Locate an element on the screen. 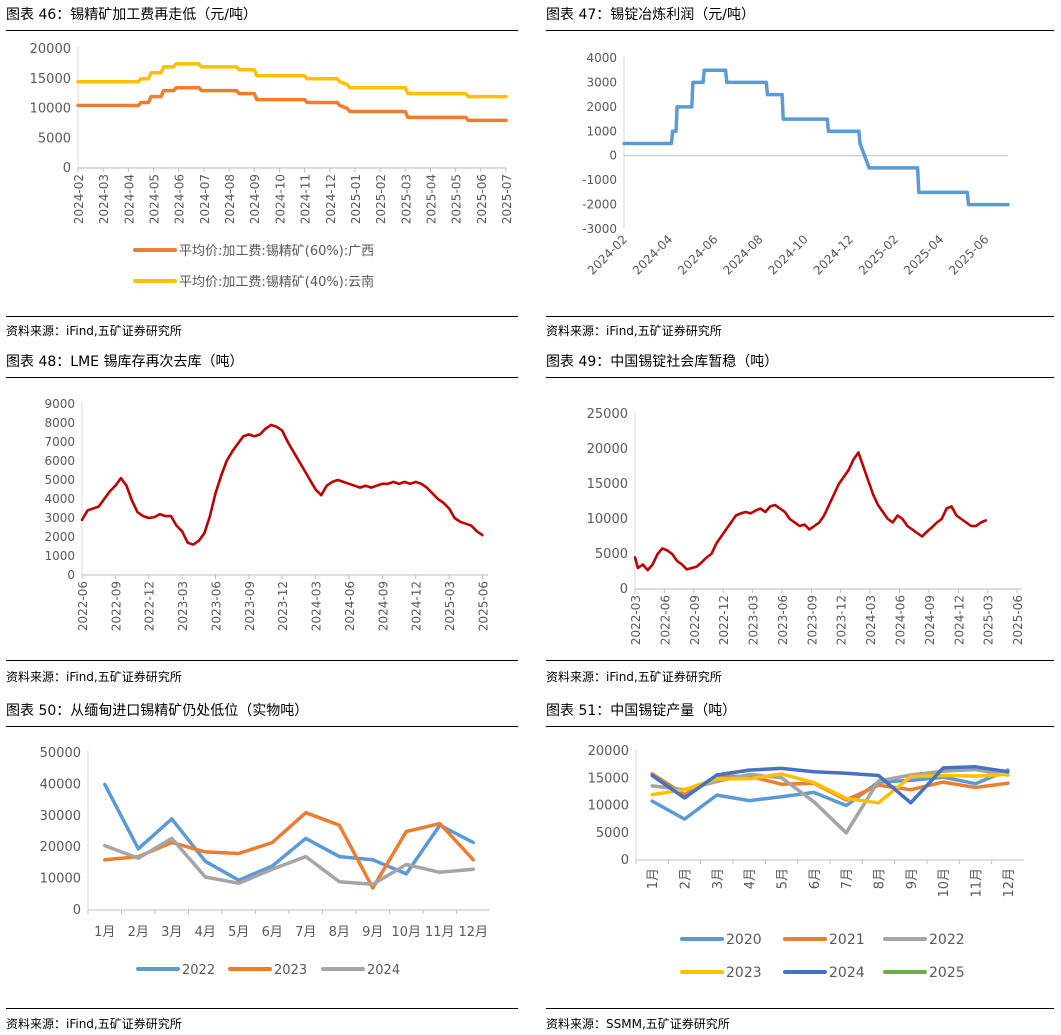  chart-title: 图表 47：锡锭冶炼利润（元/吨） is located at coordinates (650, 15).